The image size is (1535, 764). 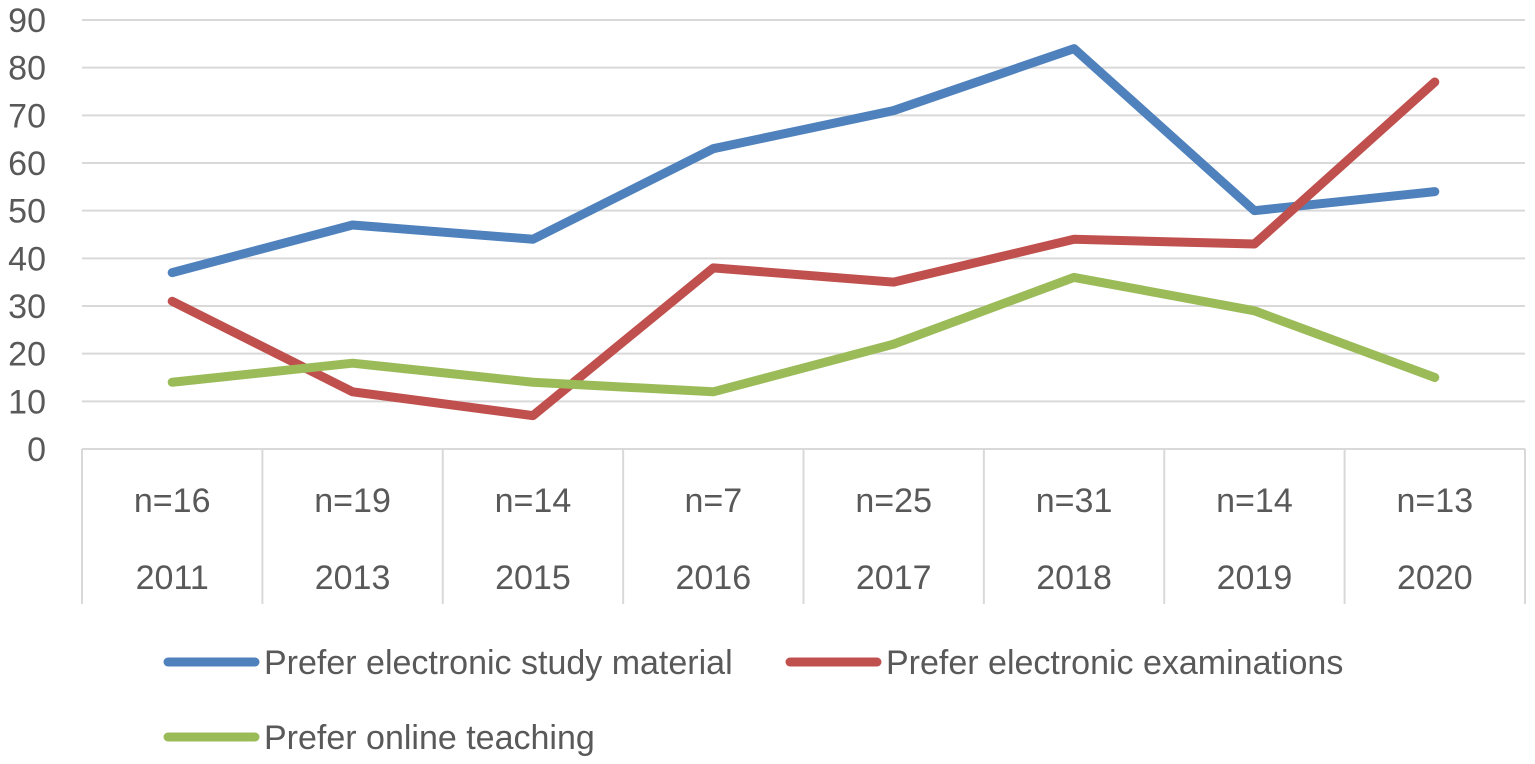 What do you see at coordinates (713, 578) in the screenshot?
I see `x-tick-label-year: 2016` at bounding box center [713, 578].